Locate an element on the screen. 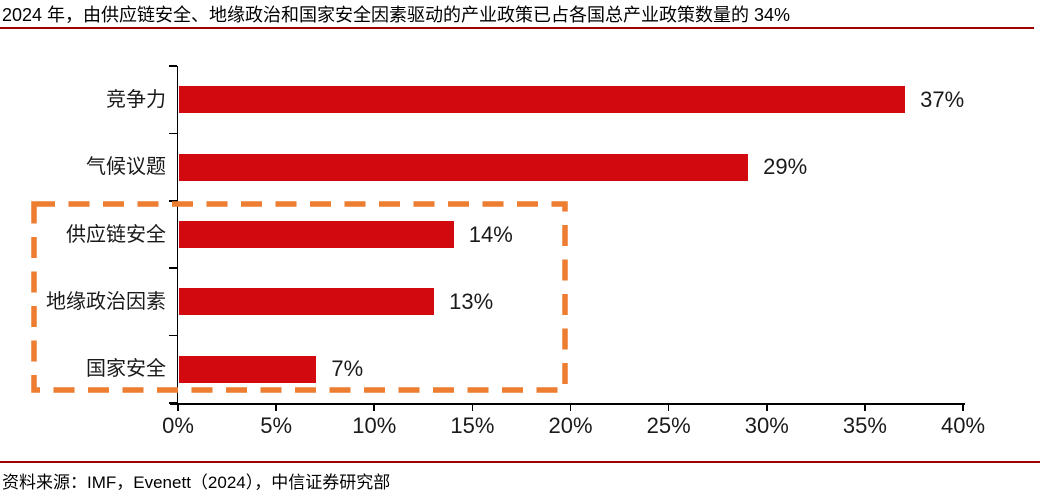 The image size is (1040, 499). x-axis-tick-label: 25% is located at coordinates (668, 425).